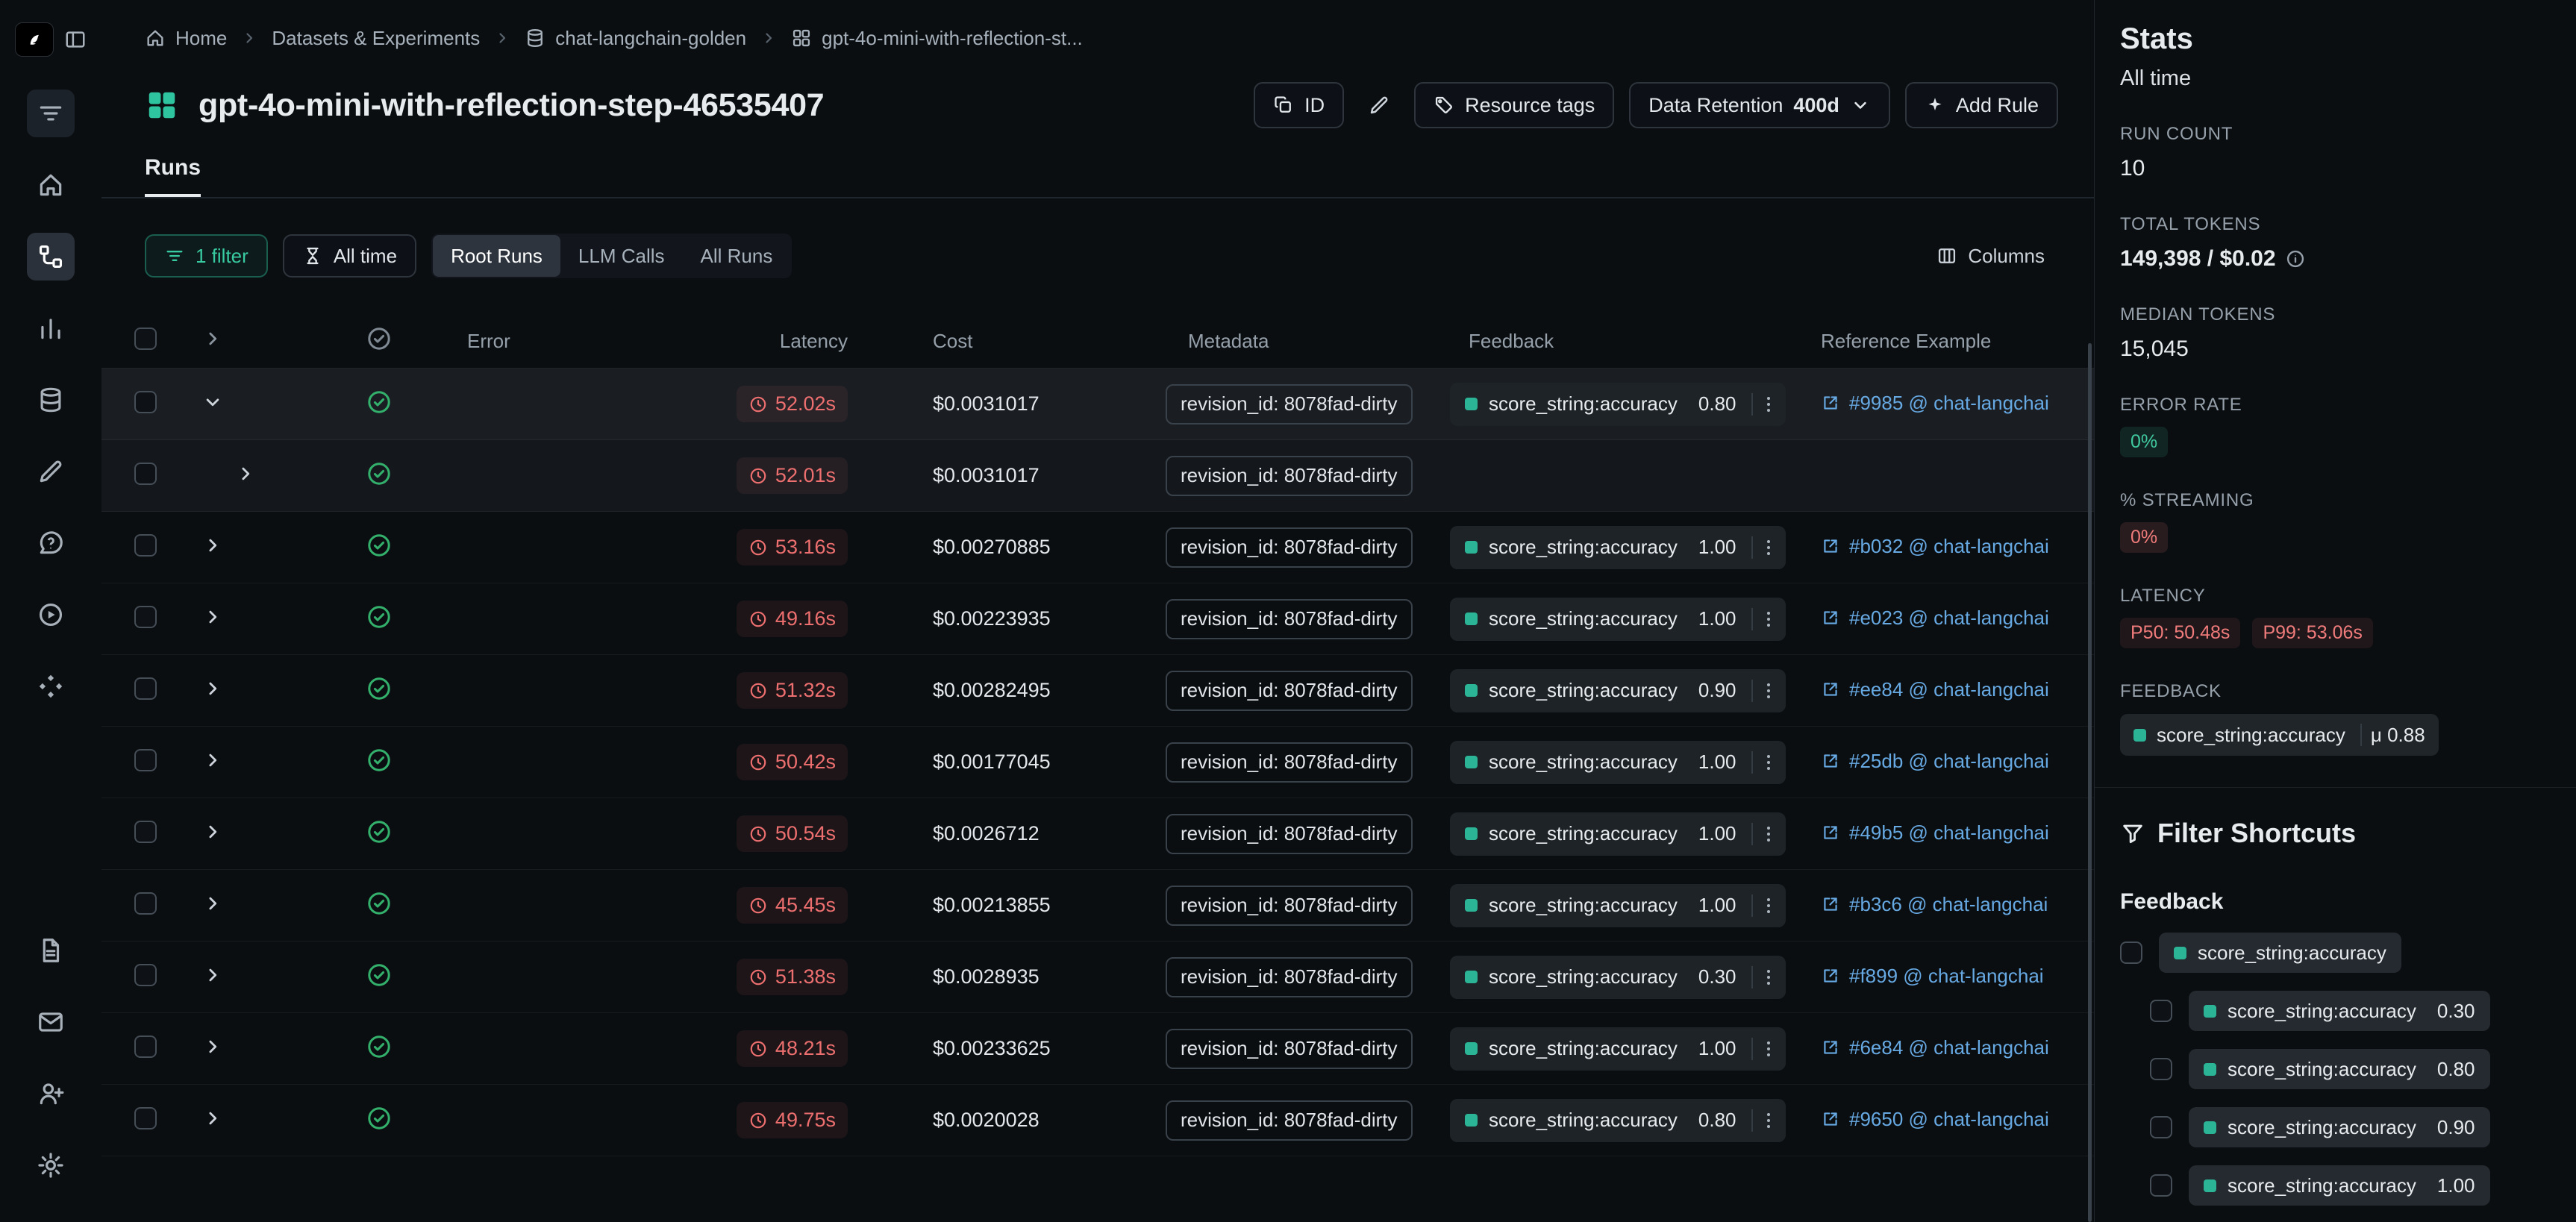  Describe the element at coordinates (51, 1165) in the screenshot. I see `sidebar-item-settings` at that location.